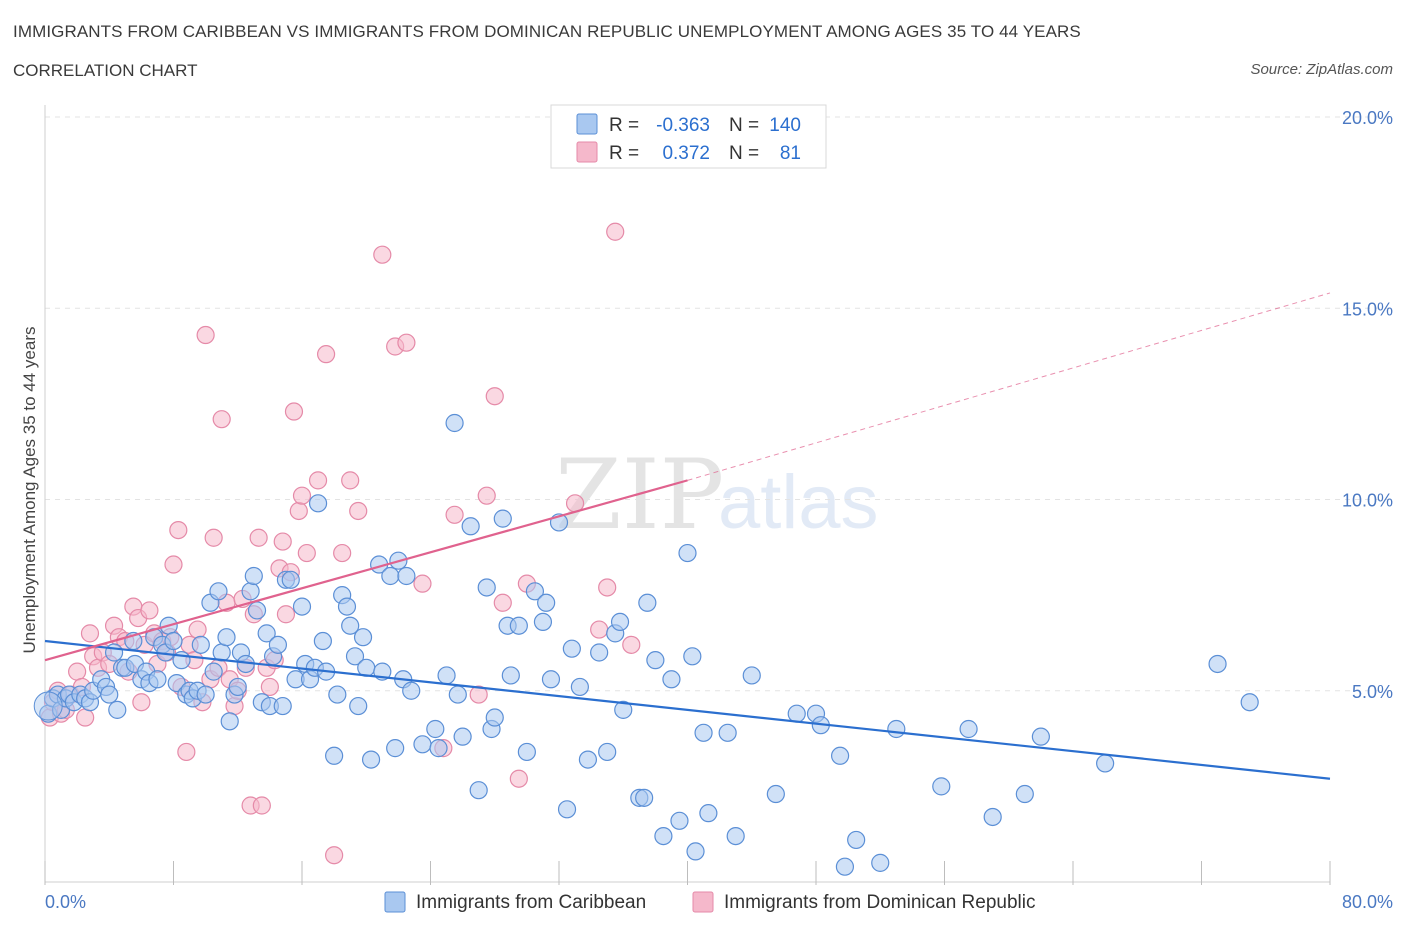 Image resolution: width=1406 pixels, height=930 pixels. I want to click on y-axis-title: Unemployment Among Ages 35 to 44 years, so click(29, 490).